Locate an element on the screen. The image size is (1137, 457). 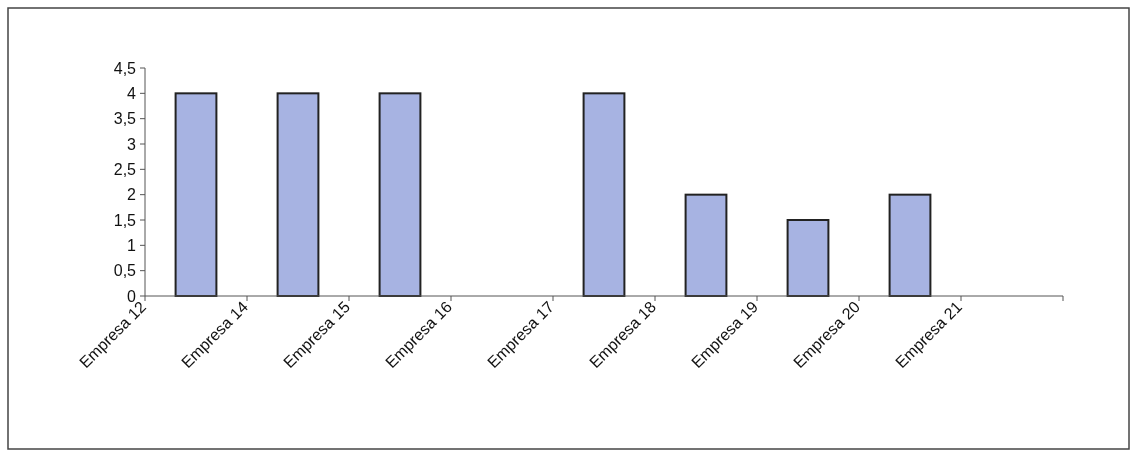
y-tick-label: 4 is located at coordinates (132, 93).